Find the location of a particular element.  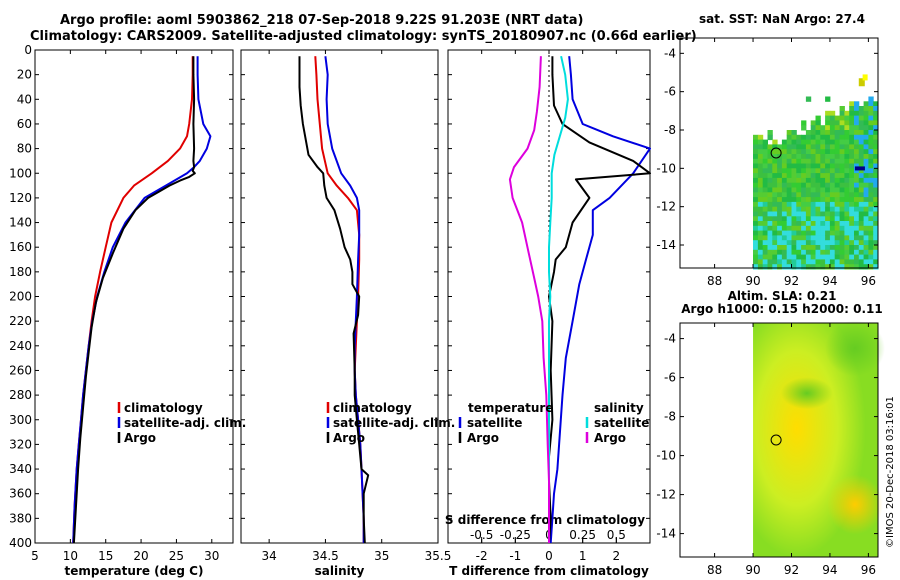

salinity-xtick-label: 35 is located at coordinates (381, 556).